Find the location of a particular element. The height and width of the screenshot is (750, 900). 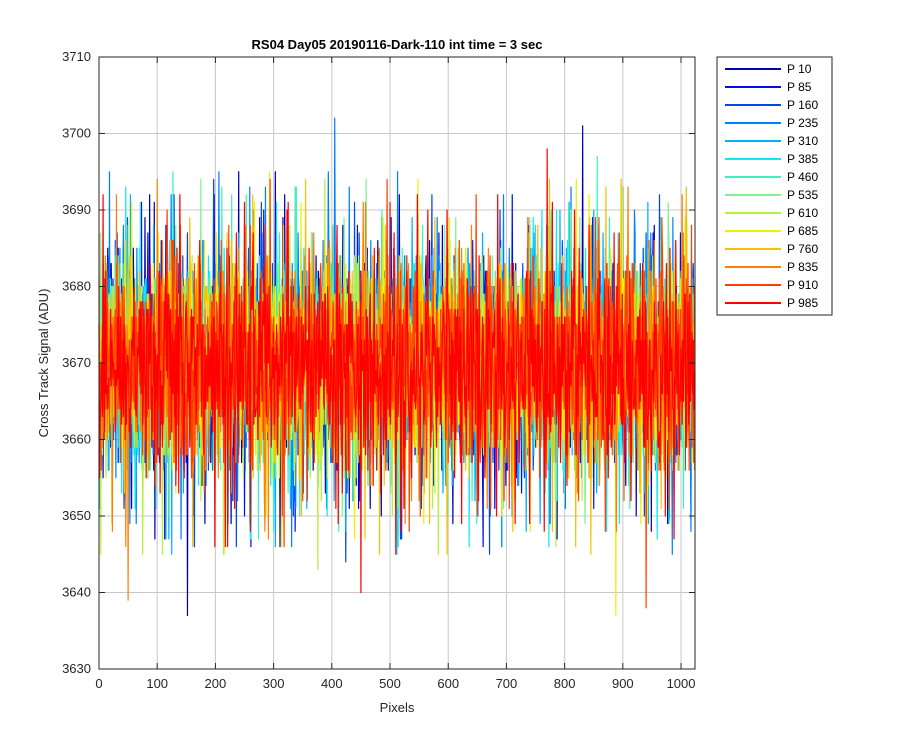

legend-box is located at coordinates (774, 186).